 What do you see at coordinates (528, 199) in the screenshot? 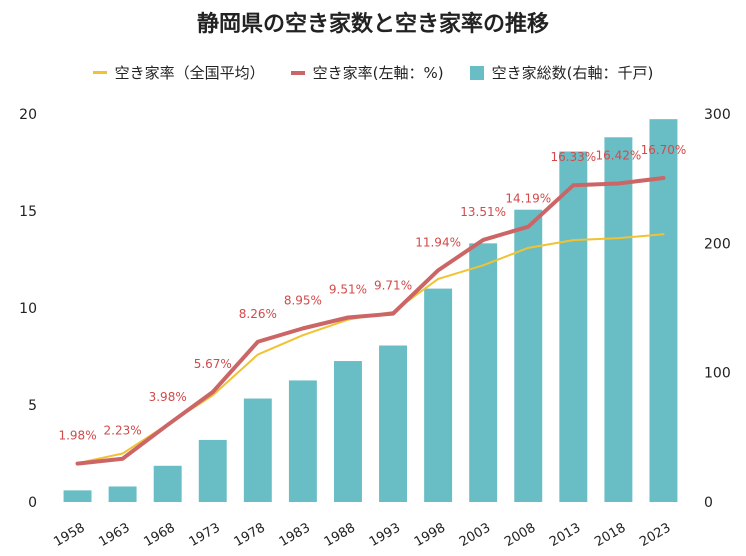
I see `data-label-shizuoka-rate: 14.19%` at bounding box center [528, 199].